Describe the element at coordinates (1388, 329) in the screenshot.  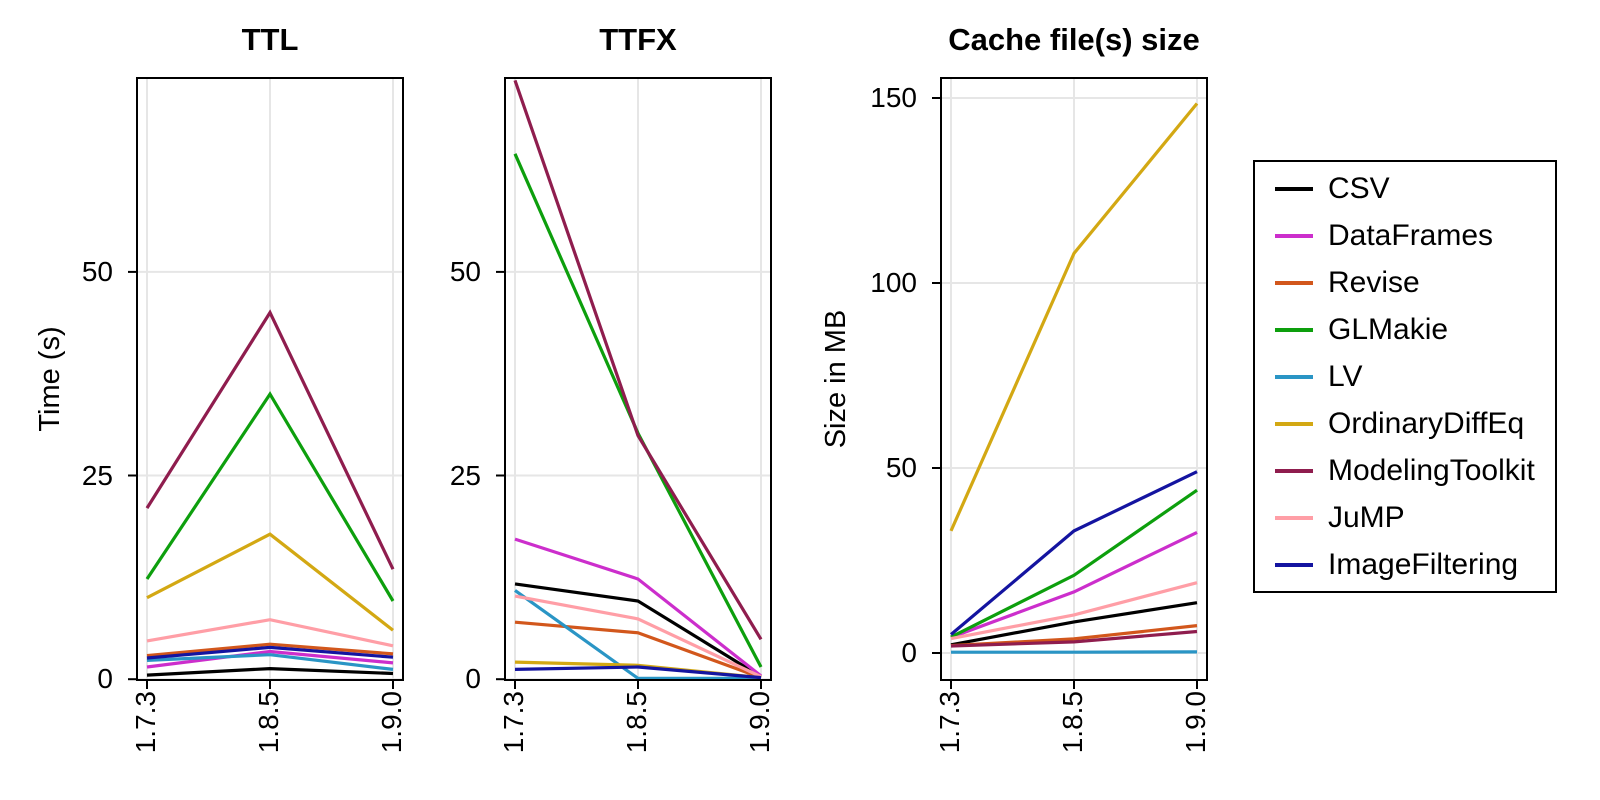
I see `legend-label: GLMakie` at that location.